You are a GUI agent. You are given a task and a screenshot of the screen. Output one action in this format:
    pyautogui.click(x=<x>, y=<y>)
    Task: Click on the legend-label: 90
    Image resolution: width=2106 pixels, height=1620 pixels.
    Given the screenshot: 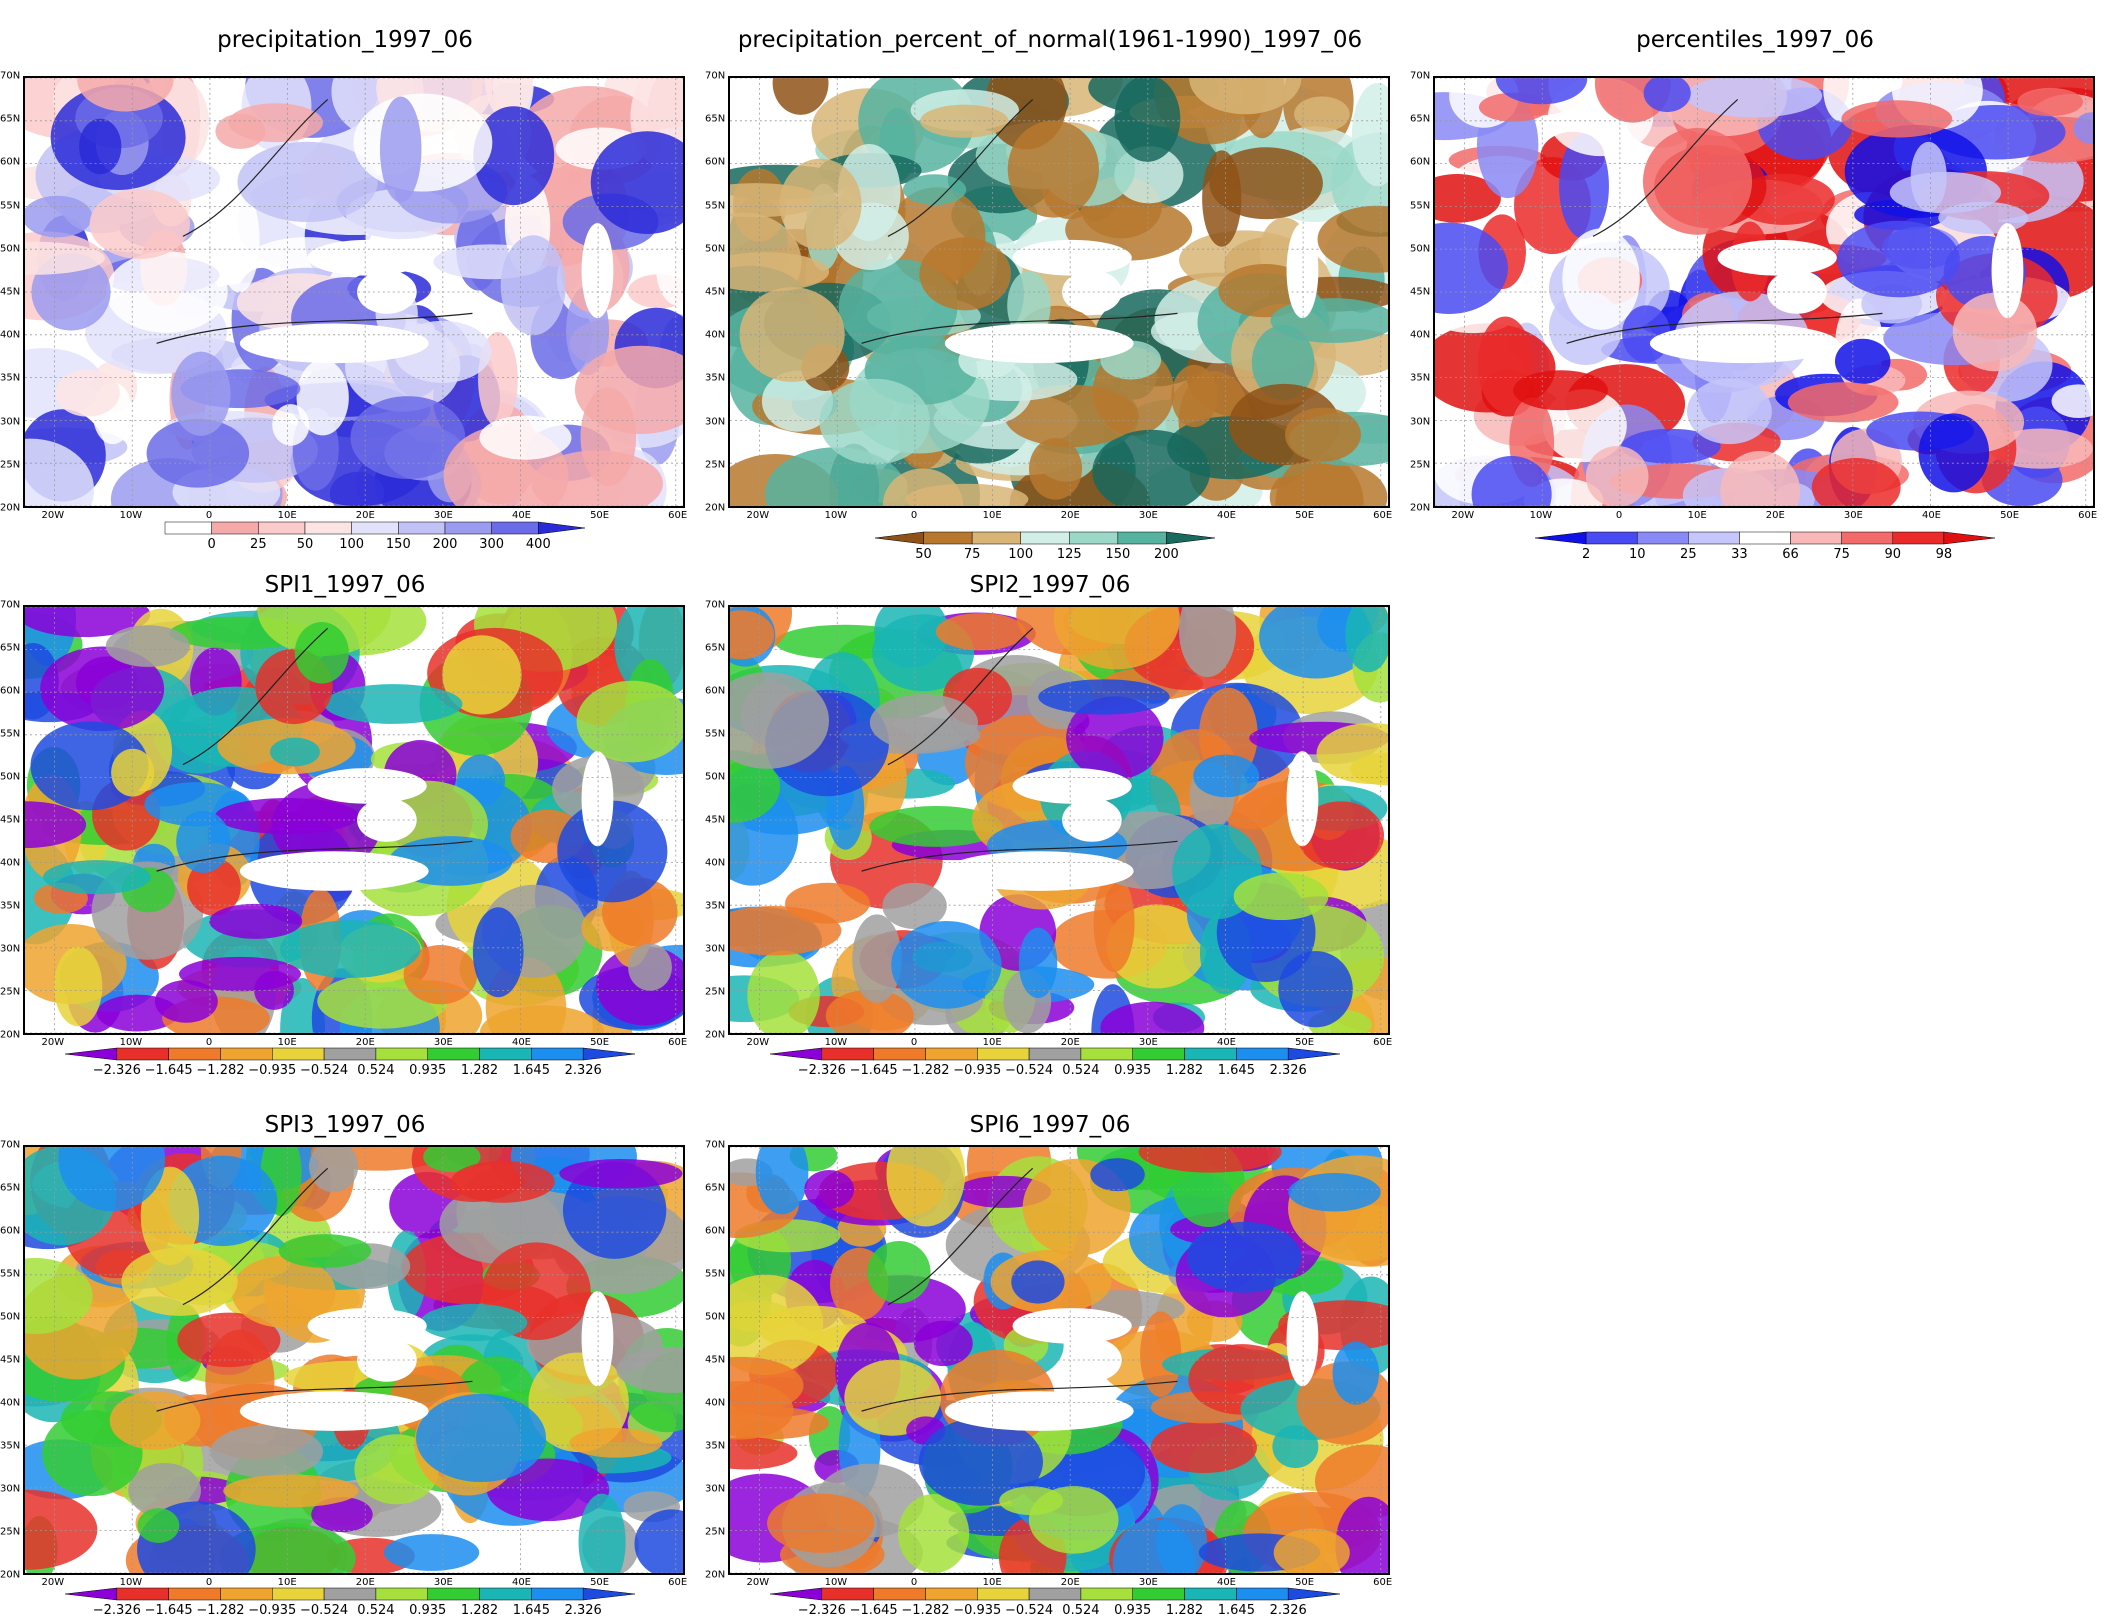 What is the action you would take?
    pyautogui.click(x=1893, y=554)
    